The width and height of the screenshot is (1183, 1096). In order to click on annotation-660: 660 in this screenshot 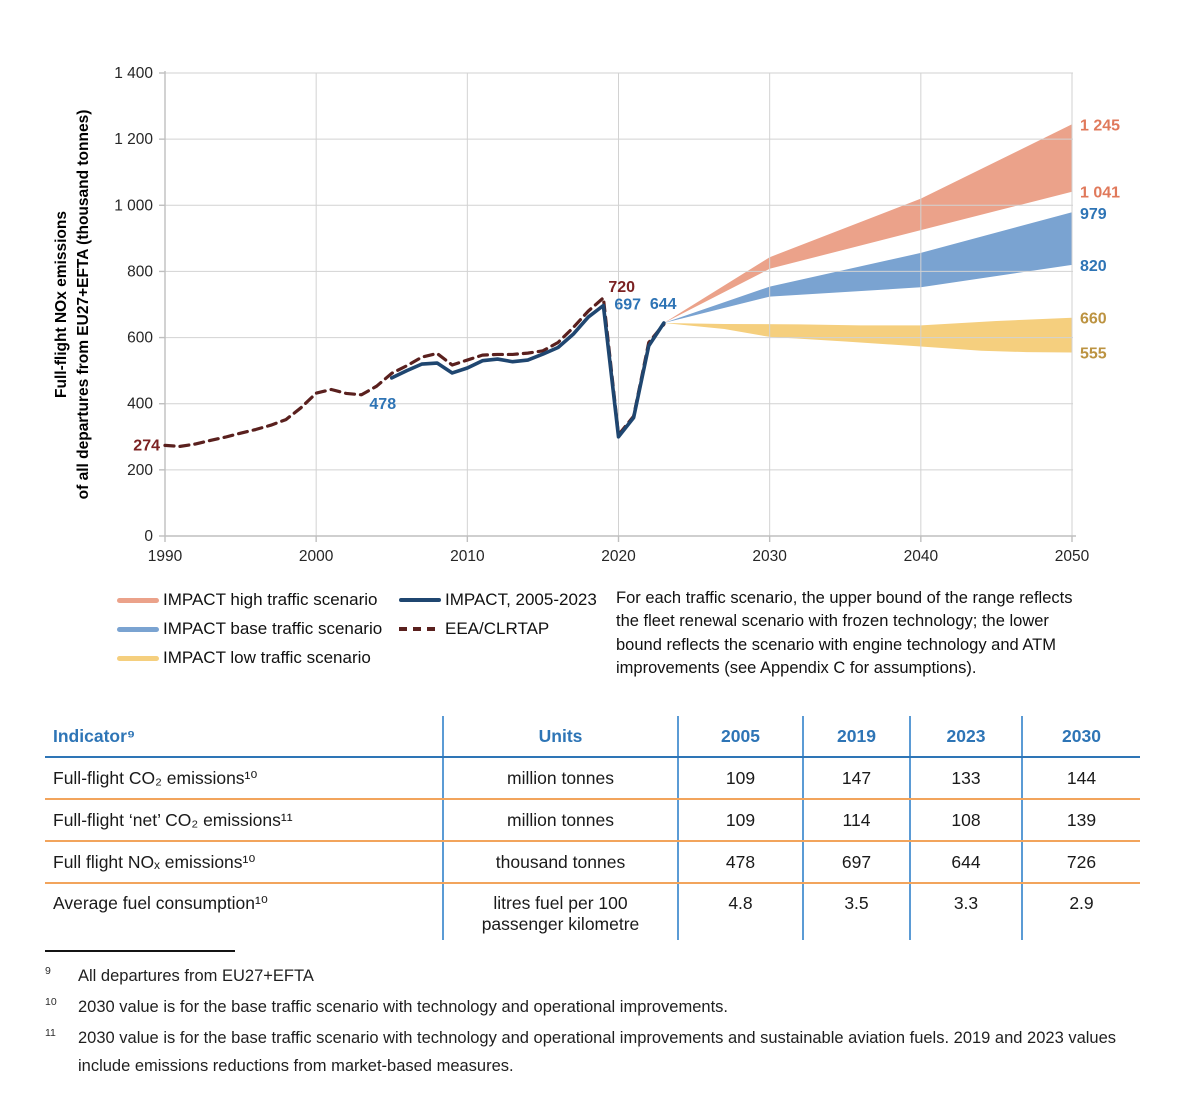, I will do `click(1093, 319)`.